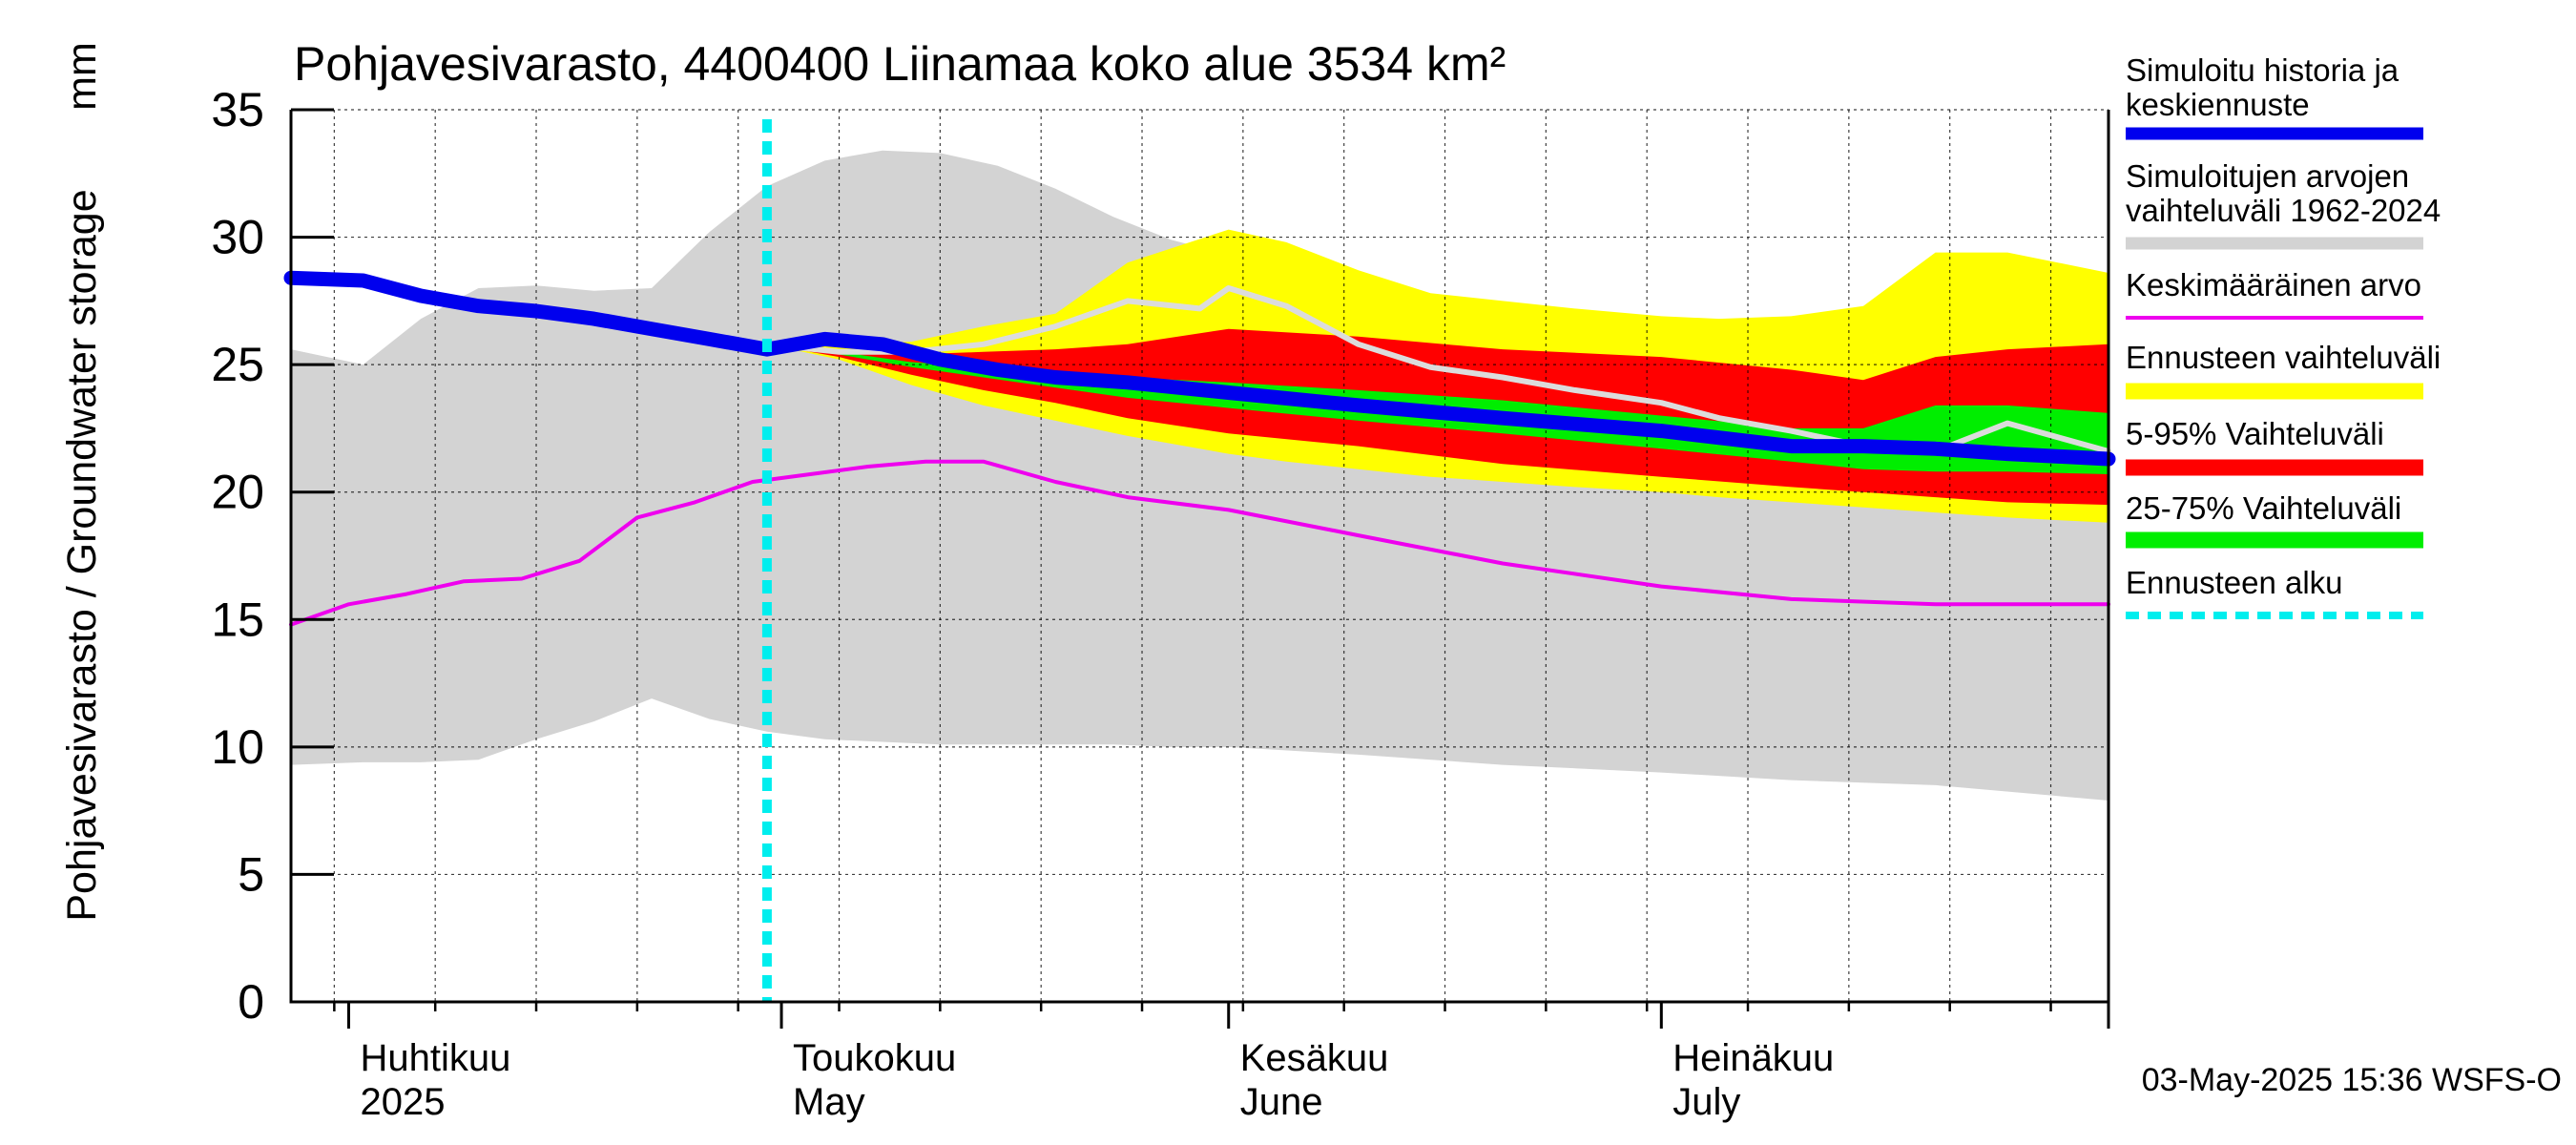 The width and height of the screenshot is (2576, 1145). Describe the element at coordinates (829, 1102) in the screenshot. I see `x-month-sublabel: May` at that location.